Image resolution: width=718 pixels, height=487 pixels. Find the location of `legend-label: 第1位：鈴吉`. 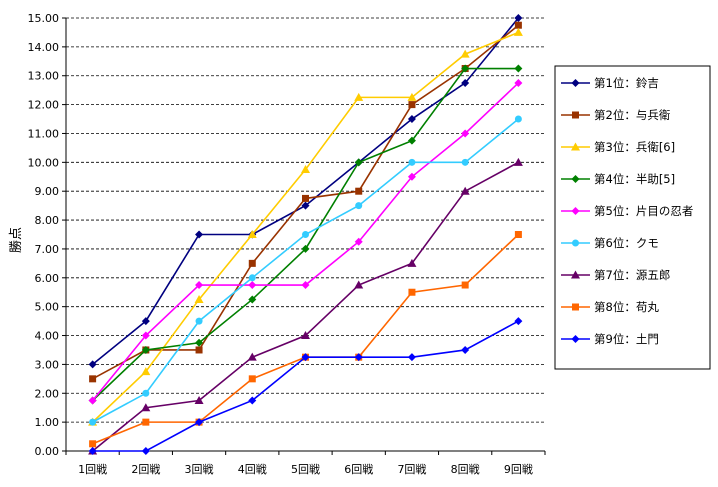

legend-label: 第1位：鈴吉 is located at coordinates (626, 83).